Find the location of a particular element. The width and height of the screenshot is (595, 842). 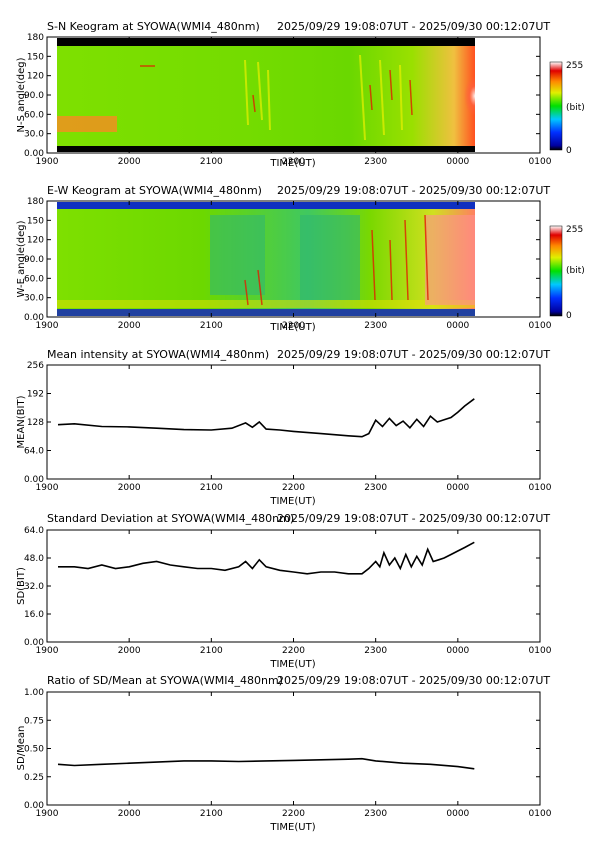

y-tick-label: 0.50 is located at coordinates (34, 750).